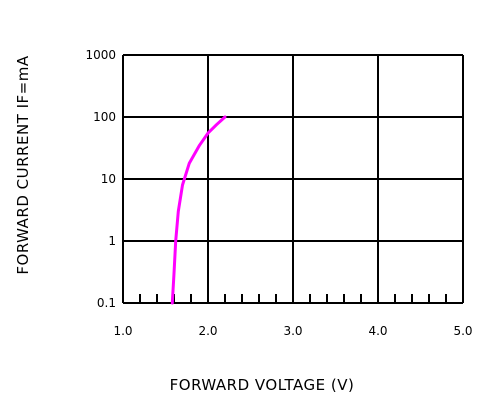 The width and height of the screenshot is (478, 414). I want to click on y-tick-label: 0.1, so click(106, 303).